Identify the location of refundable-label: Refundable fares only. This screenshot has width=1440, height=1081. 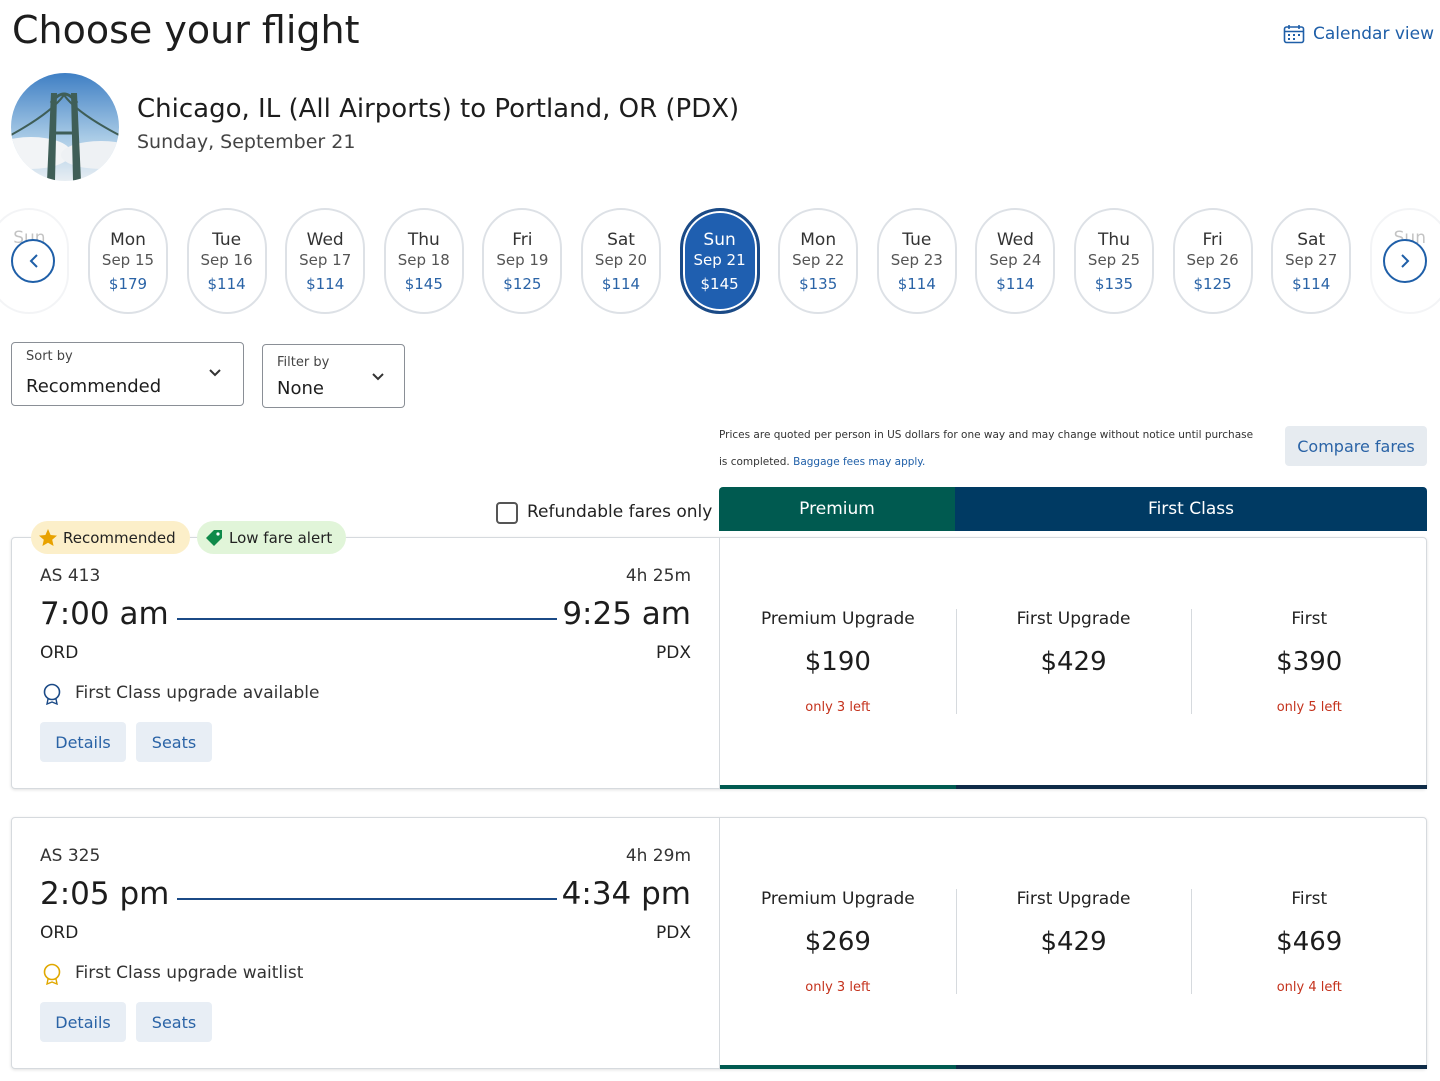
(620, 512).